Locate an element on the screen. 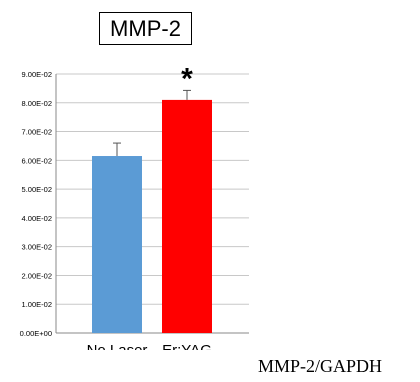  annotations: * is located at coordinates (187, 78).